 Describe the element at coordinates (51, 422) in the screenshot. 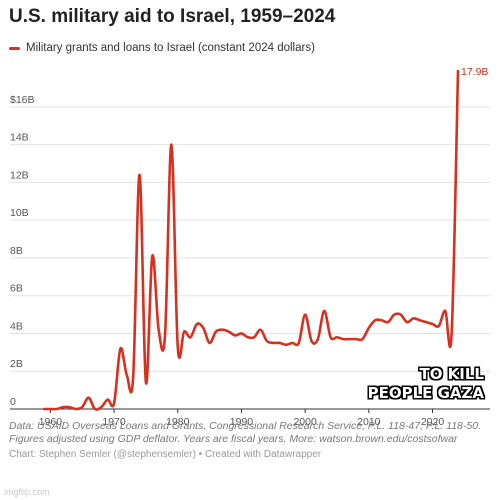

I see `x-tick-label: 1960` at that location.